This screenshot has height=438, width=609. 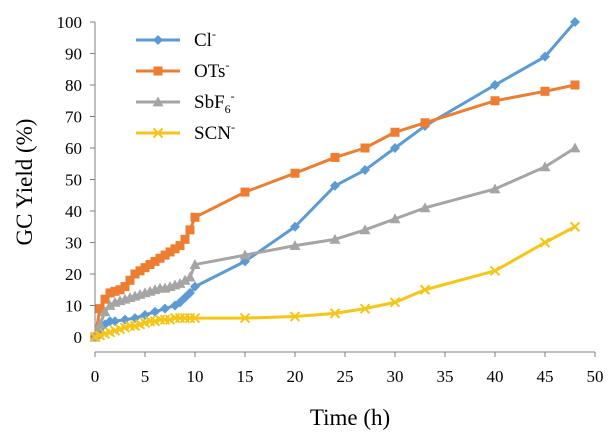 I want to click on y-tick-label: 50, so click(x=73, y=180).